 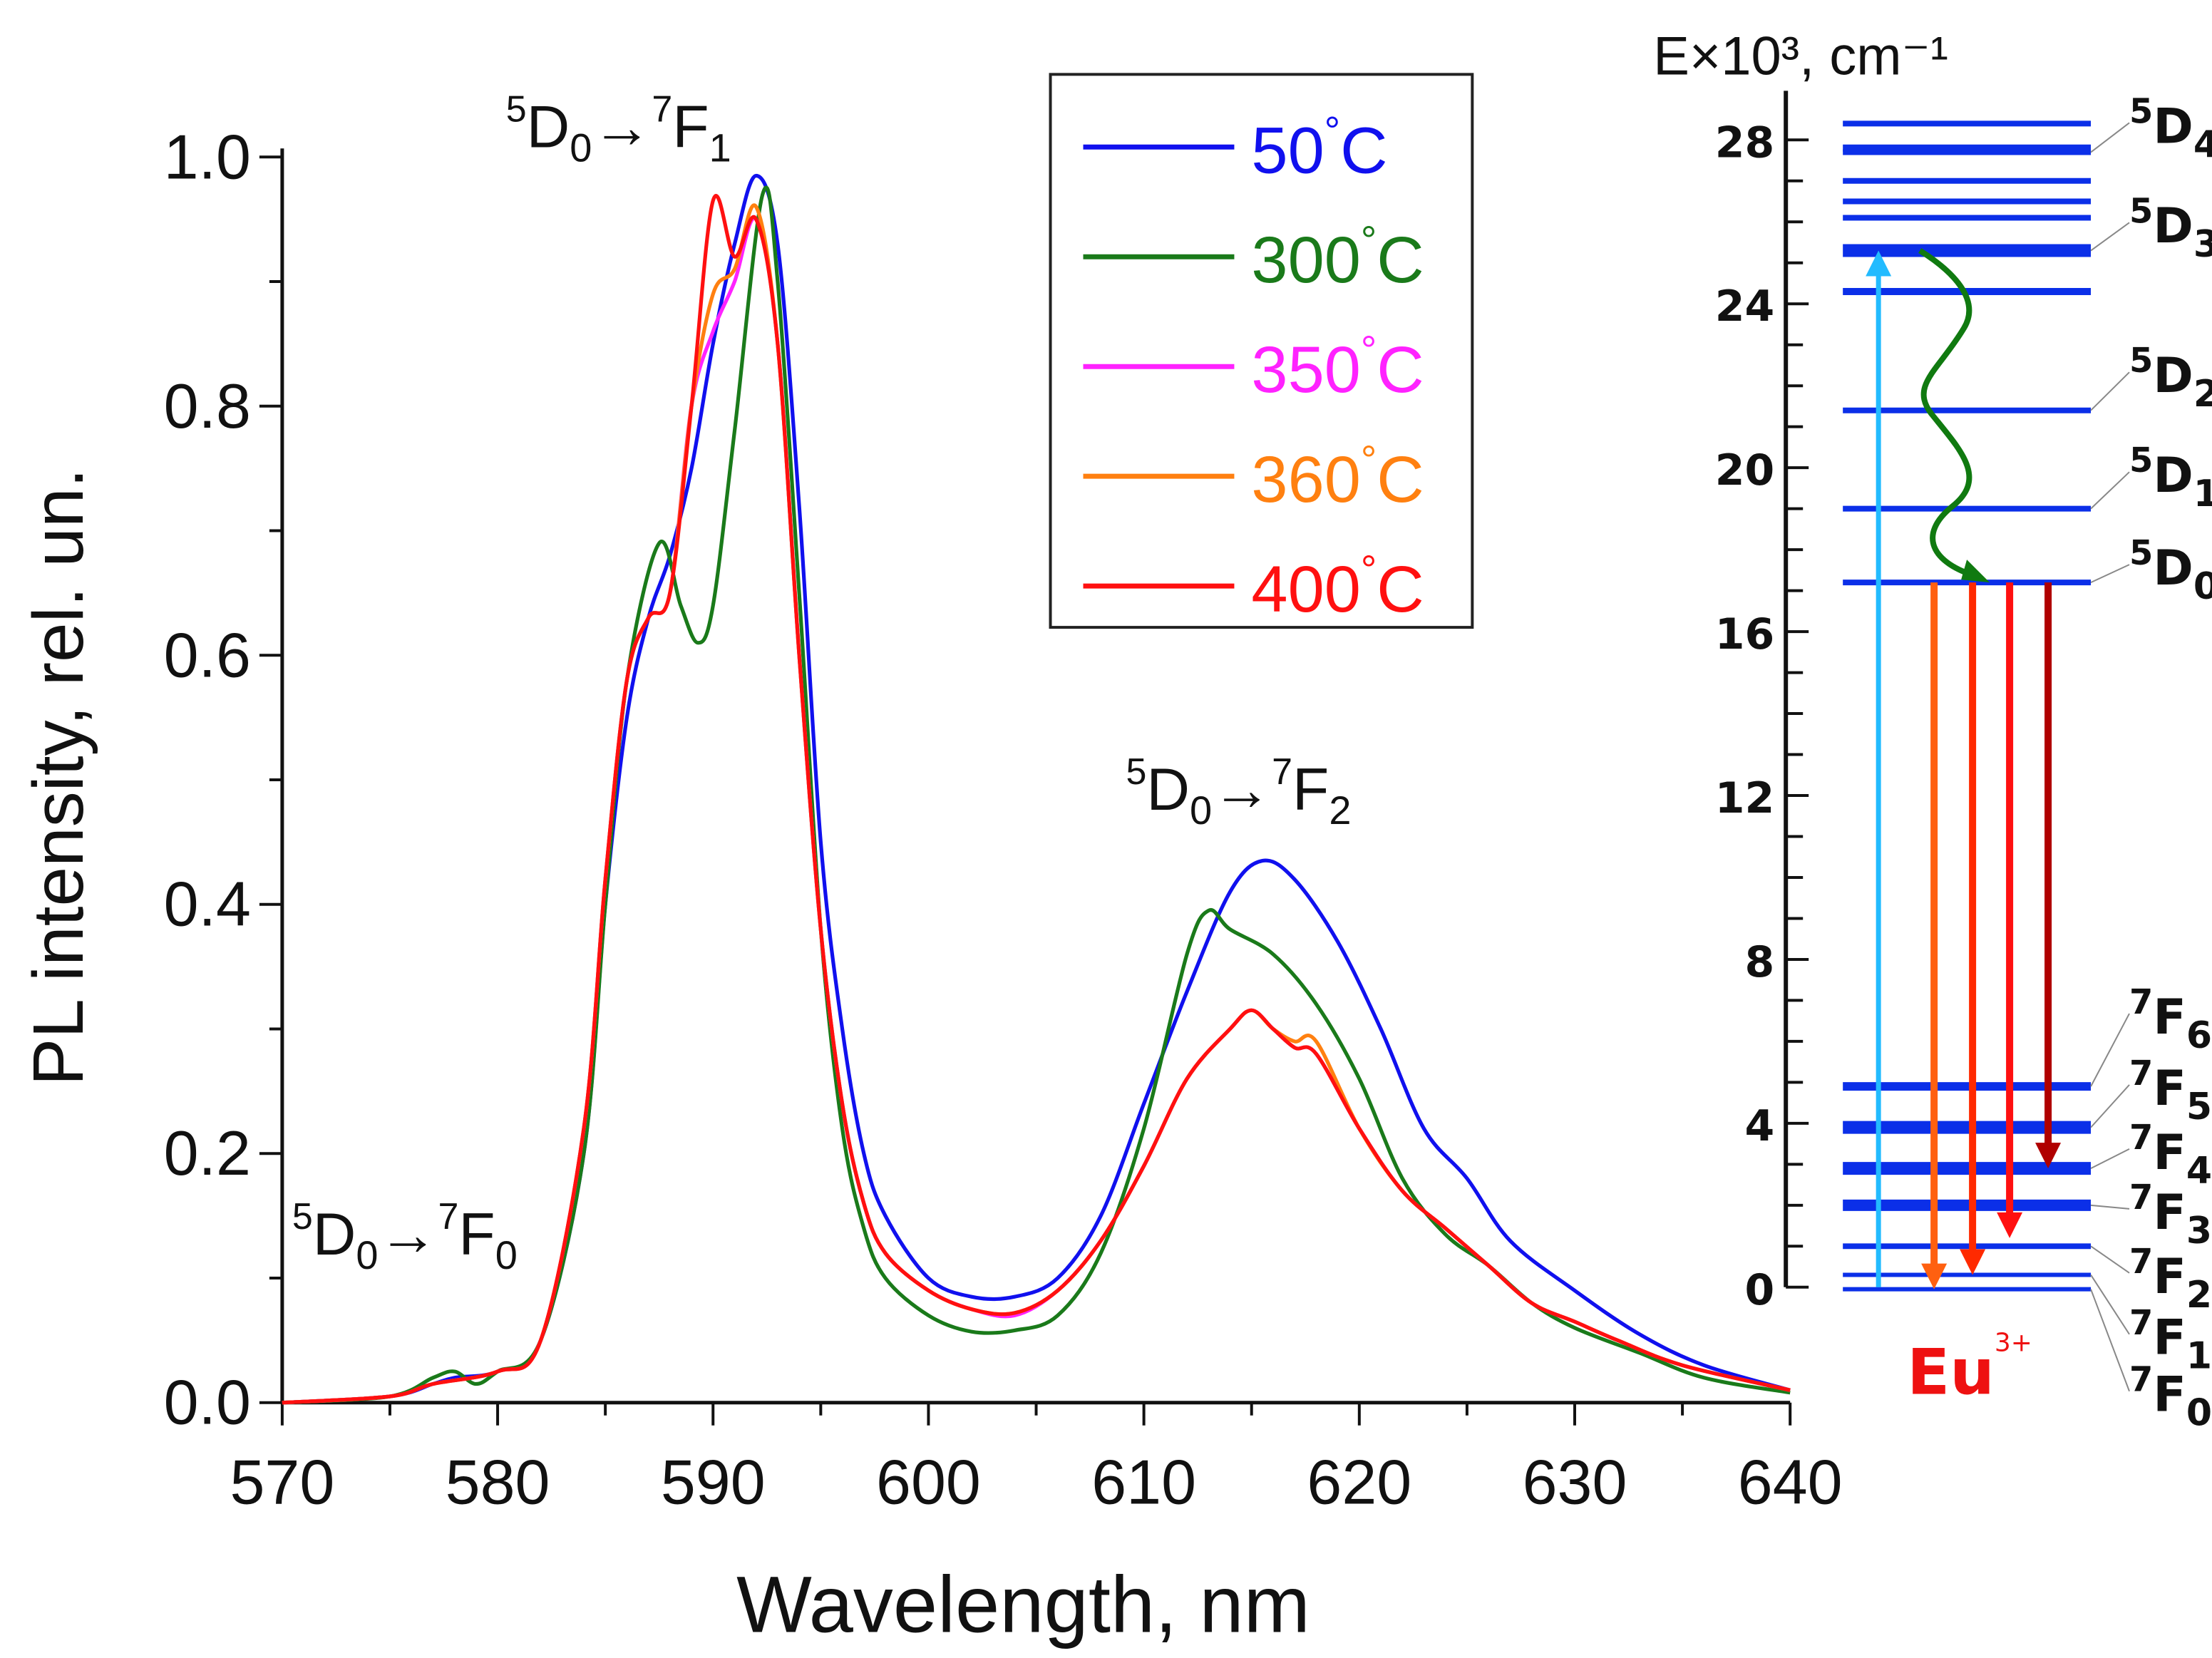 I want to click on x-tick-label: 610, so click(x=1143, y=1483).